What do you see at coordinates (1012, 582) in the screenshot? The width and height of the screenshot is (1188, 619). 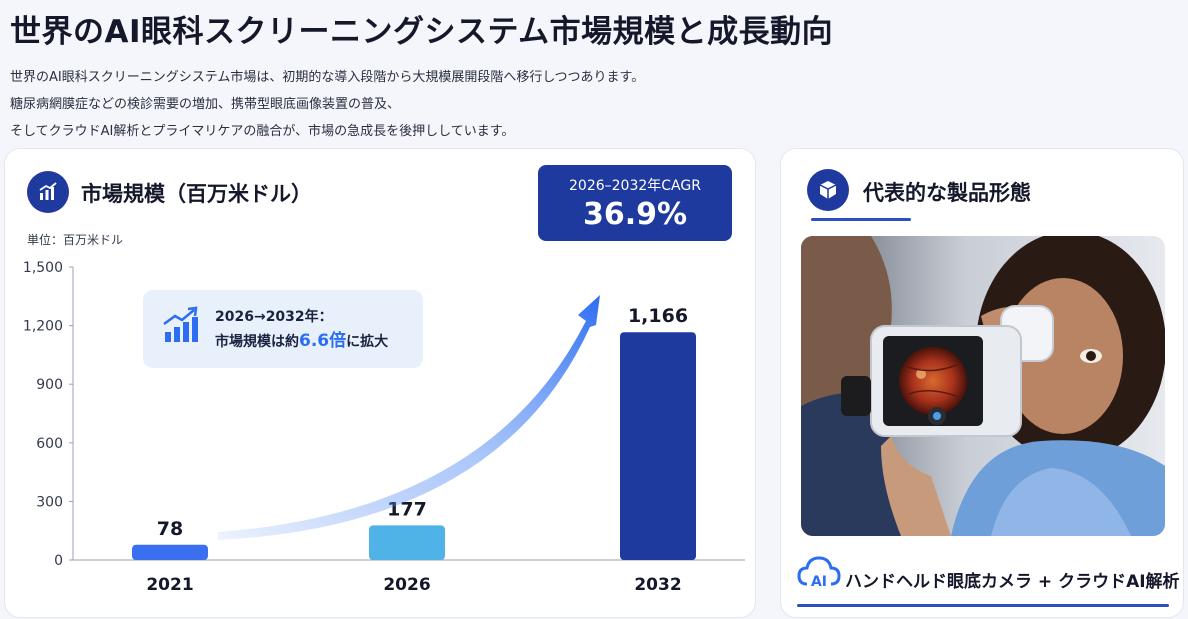 I see `product-label: ハンドヘルド眼底カメラ + クラウドAI解析` at bounding box center [1012, 582].